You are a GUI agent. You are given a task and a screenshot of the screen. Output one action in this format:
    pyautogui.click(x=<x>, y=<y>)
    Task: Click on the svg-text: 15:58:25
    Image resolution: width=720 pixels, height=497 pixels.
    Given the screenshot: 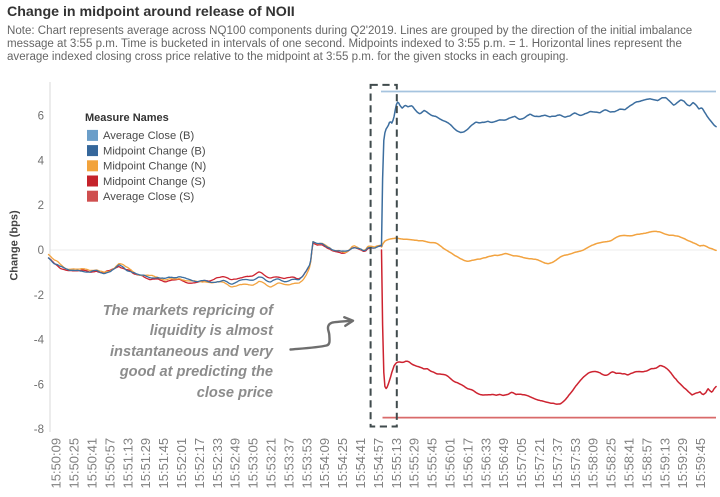 What is the action you would take?
    pyautogui.click(x=611, y=463)
    